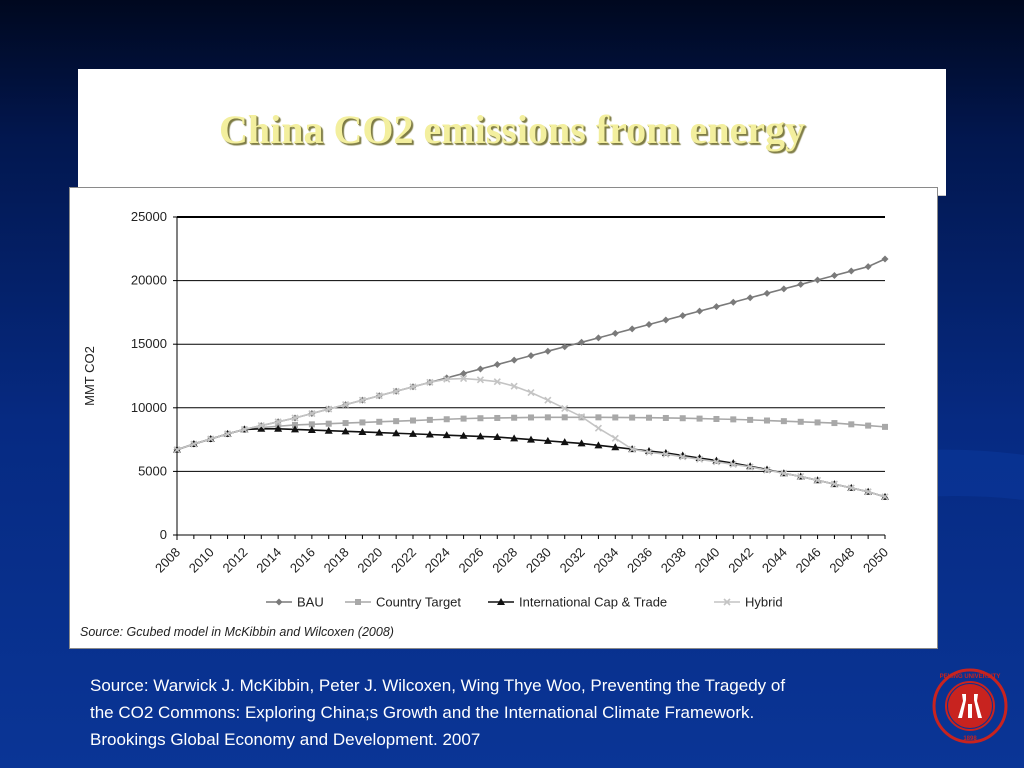 This screenshot has height=768, width=1024. I want to click on legend-marker-country-target, so click(358, 602).